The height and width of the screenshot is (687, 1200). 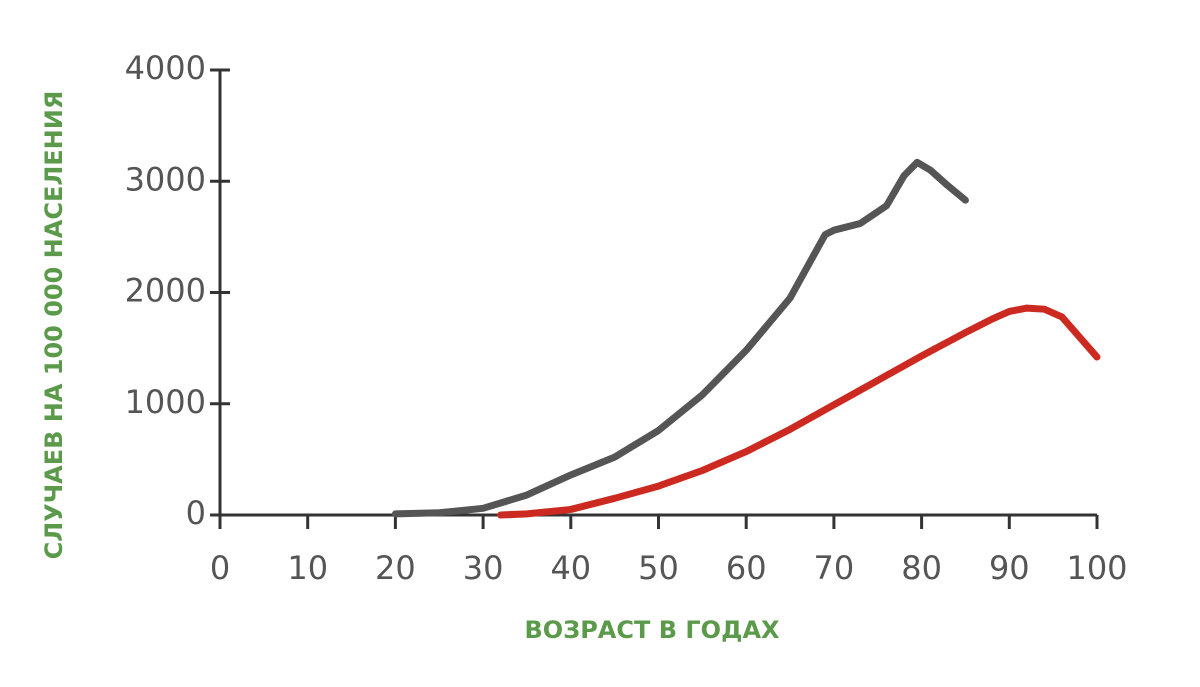 I want to click on x-tick-label: 70, so click(x=834, y=568).